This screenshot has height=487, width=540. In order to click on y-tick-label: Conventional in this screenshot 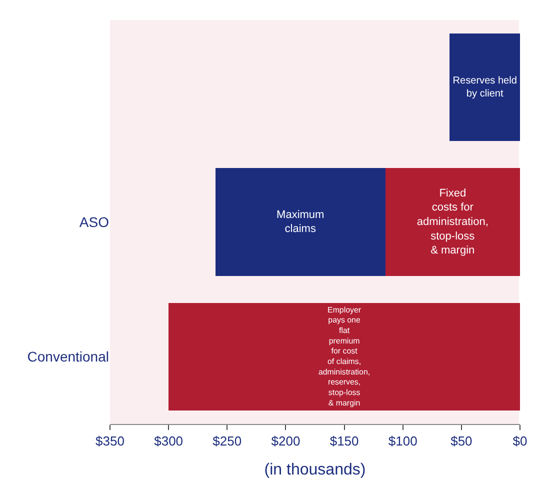, I will do `click(68, 356)`.